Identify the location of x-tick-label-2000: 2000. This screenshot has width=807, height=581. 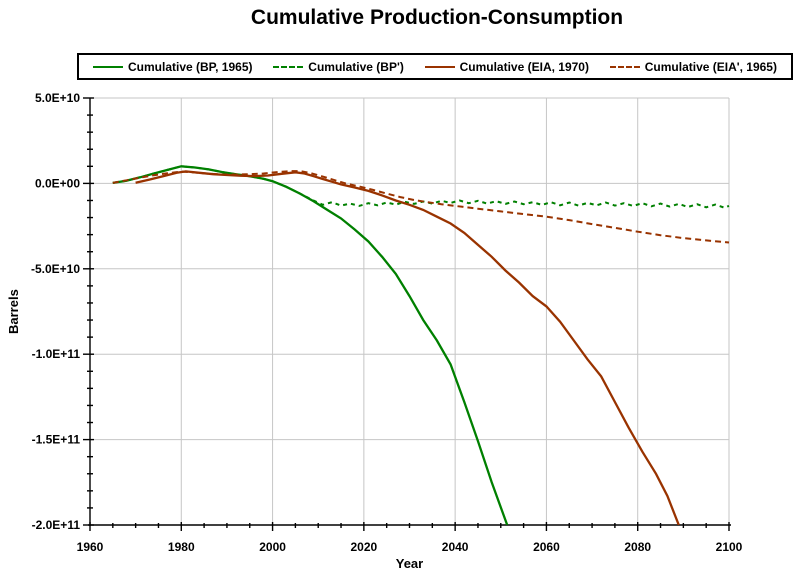
(272, 547).